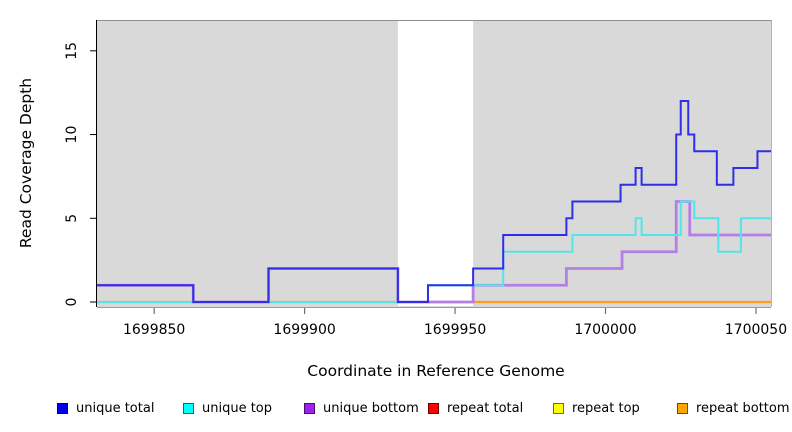  I want to click on y-tick-label: 5, so click(72, 218).